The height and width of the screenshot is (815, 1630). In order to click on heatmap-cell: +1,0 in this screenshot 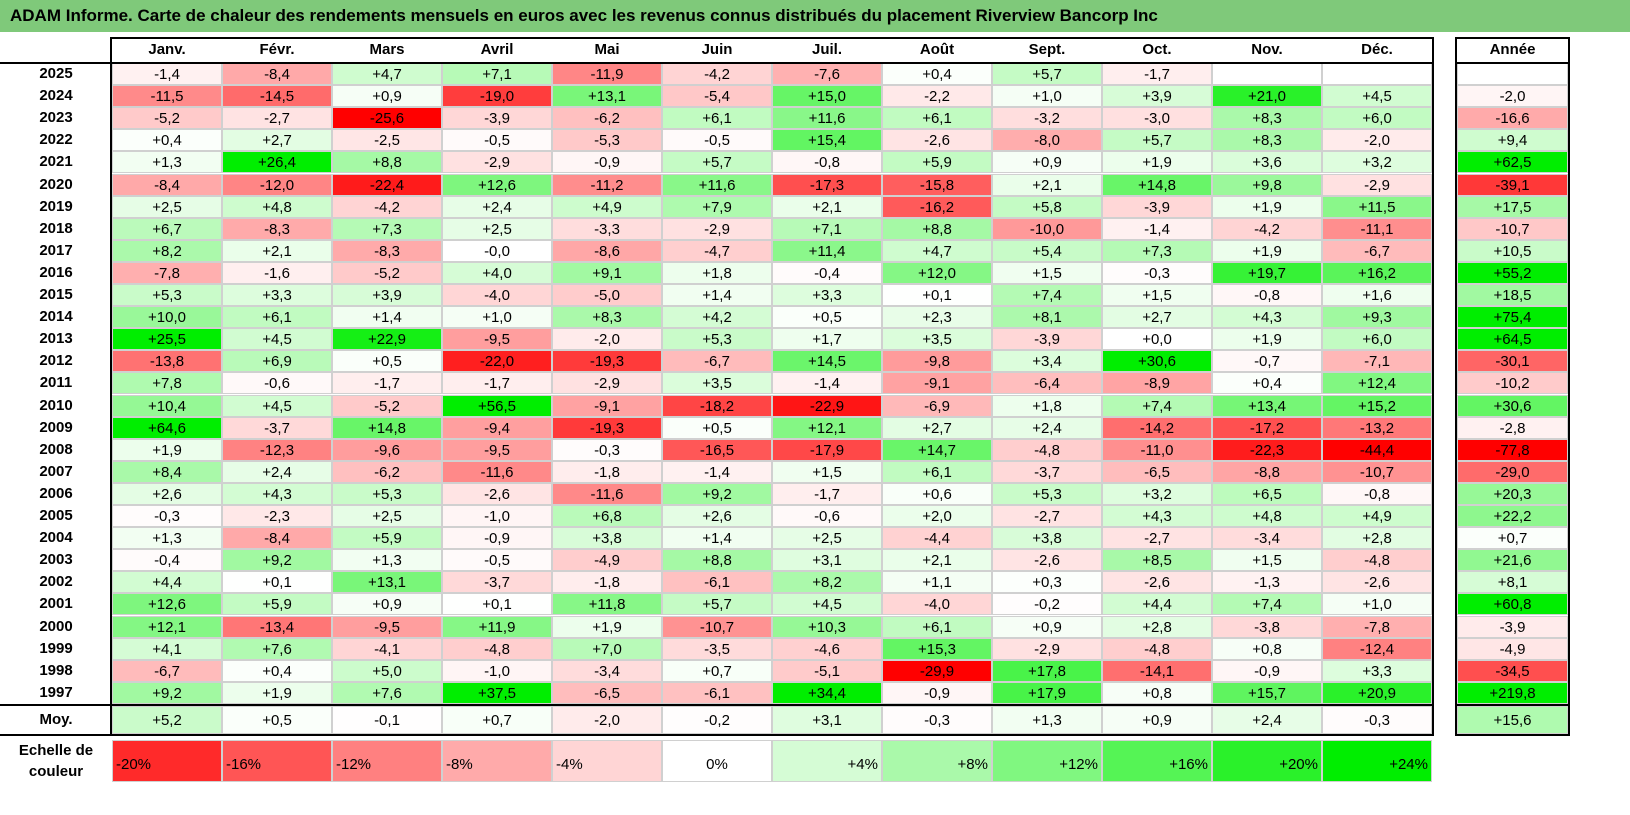, I will do `click(1047, 96)`.